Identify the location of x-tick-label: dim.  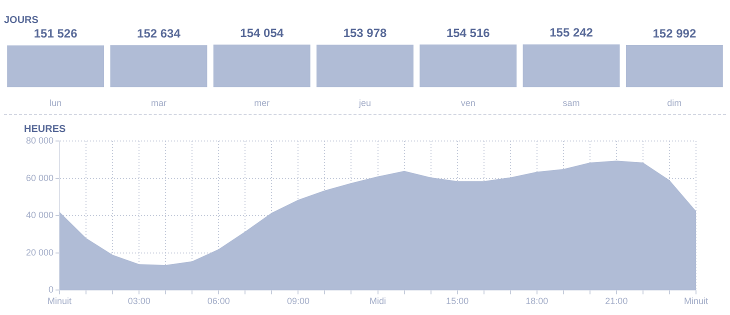
(674, 103).